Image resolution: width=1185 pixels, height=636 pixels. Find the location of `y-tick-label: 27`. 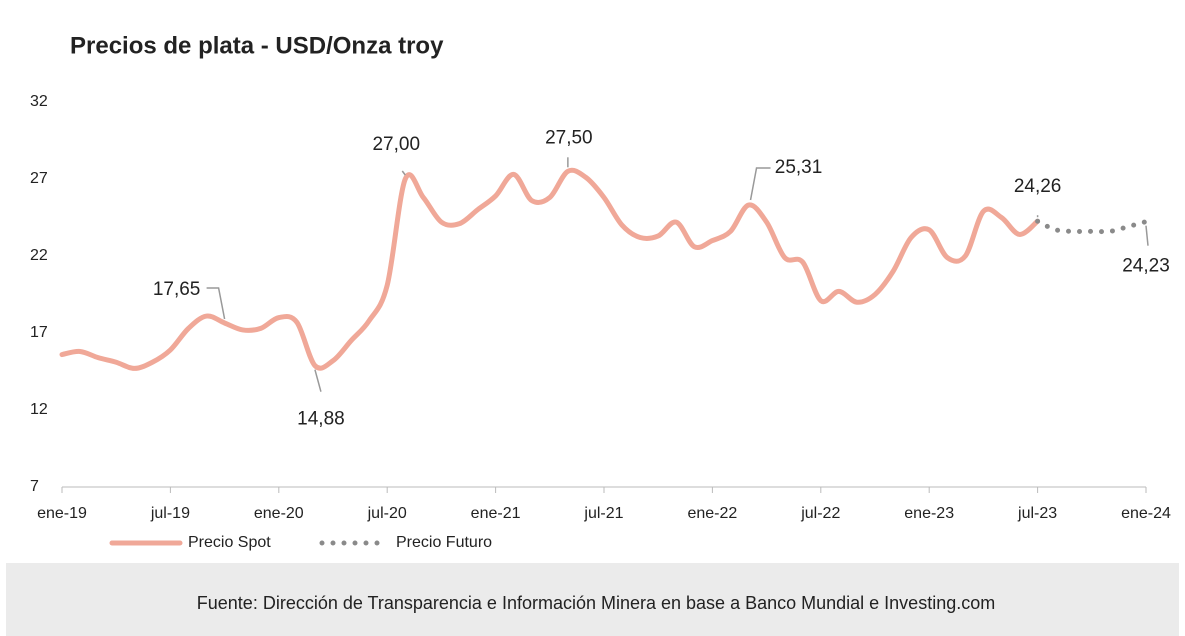

y-tick-label: 27 is located at coordinates (39, 178).